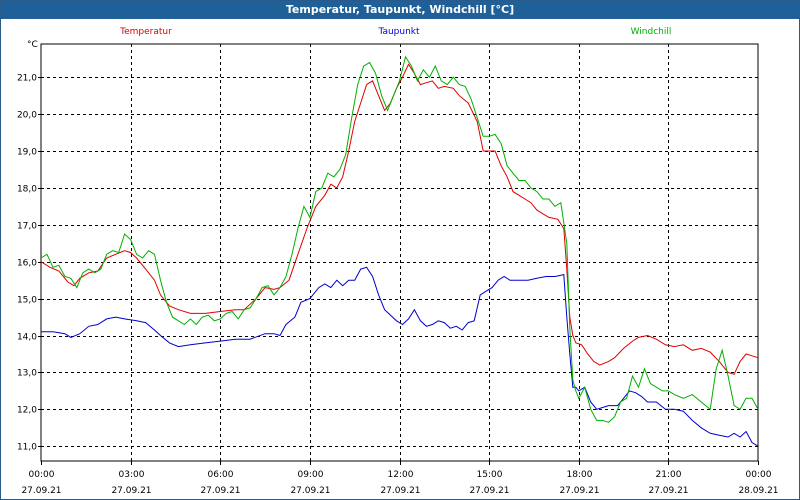 The image size is (800, 500). What do you see at coordinates (400, 10) in the screenshot?
I see `chart-title: Temperatur, Taupunkt, Windchill [°C]` at bounding box center [400, 10].